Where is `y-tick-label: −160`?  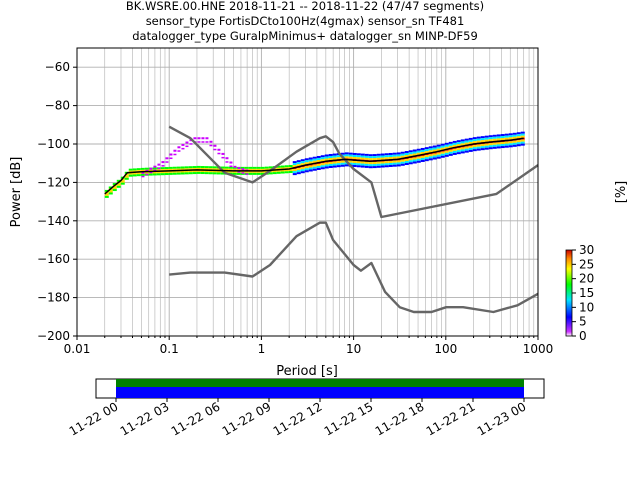 y-tick-label: −160 is located at coordinates (53, 259).